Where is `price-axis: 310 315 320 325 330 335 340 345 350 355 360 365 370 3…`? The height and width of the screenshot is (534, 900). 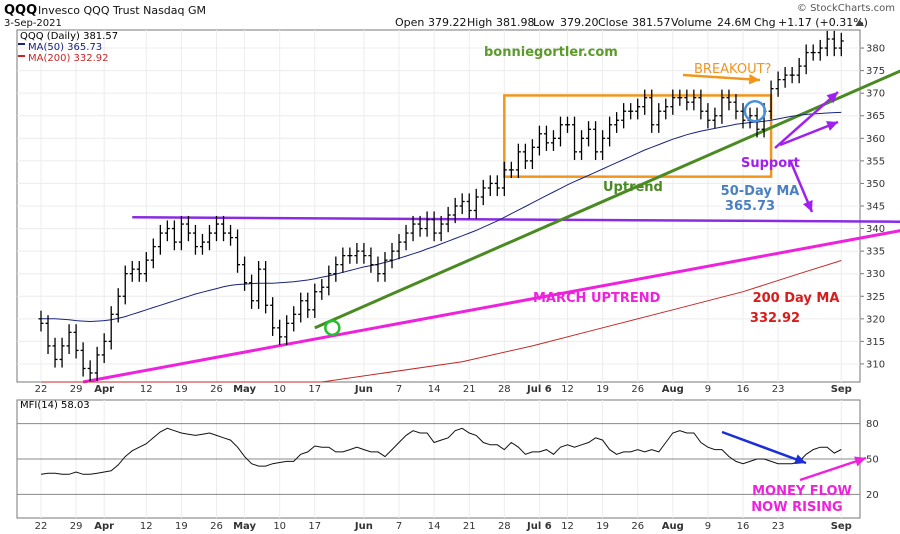 price-axis: 310 315 320 325 330 335 340 345 350 355 360 365 370 3… is located at coordinates (872, 207).